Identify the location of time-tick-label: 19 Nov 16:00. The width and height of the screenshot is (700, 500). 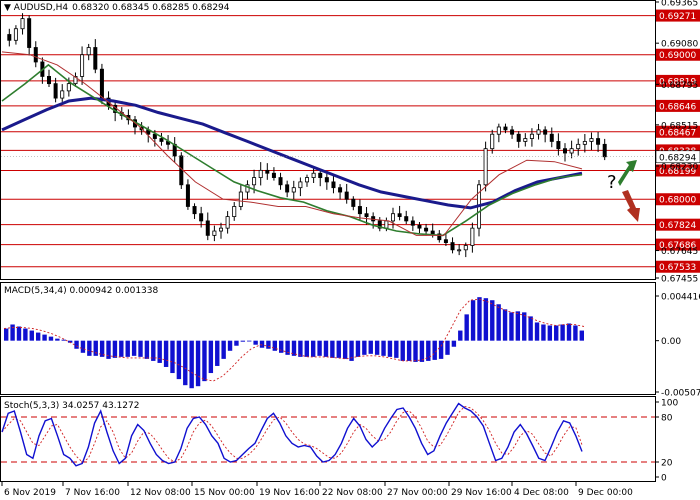
(289, 493).